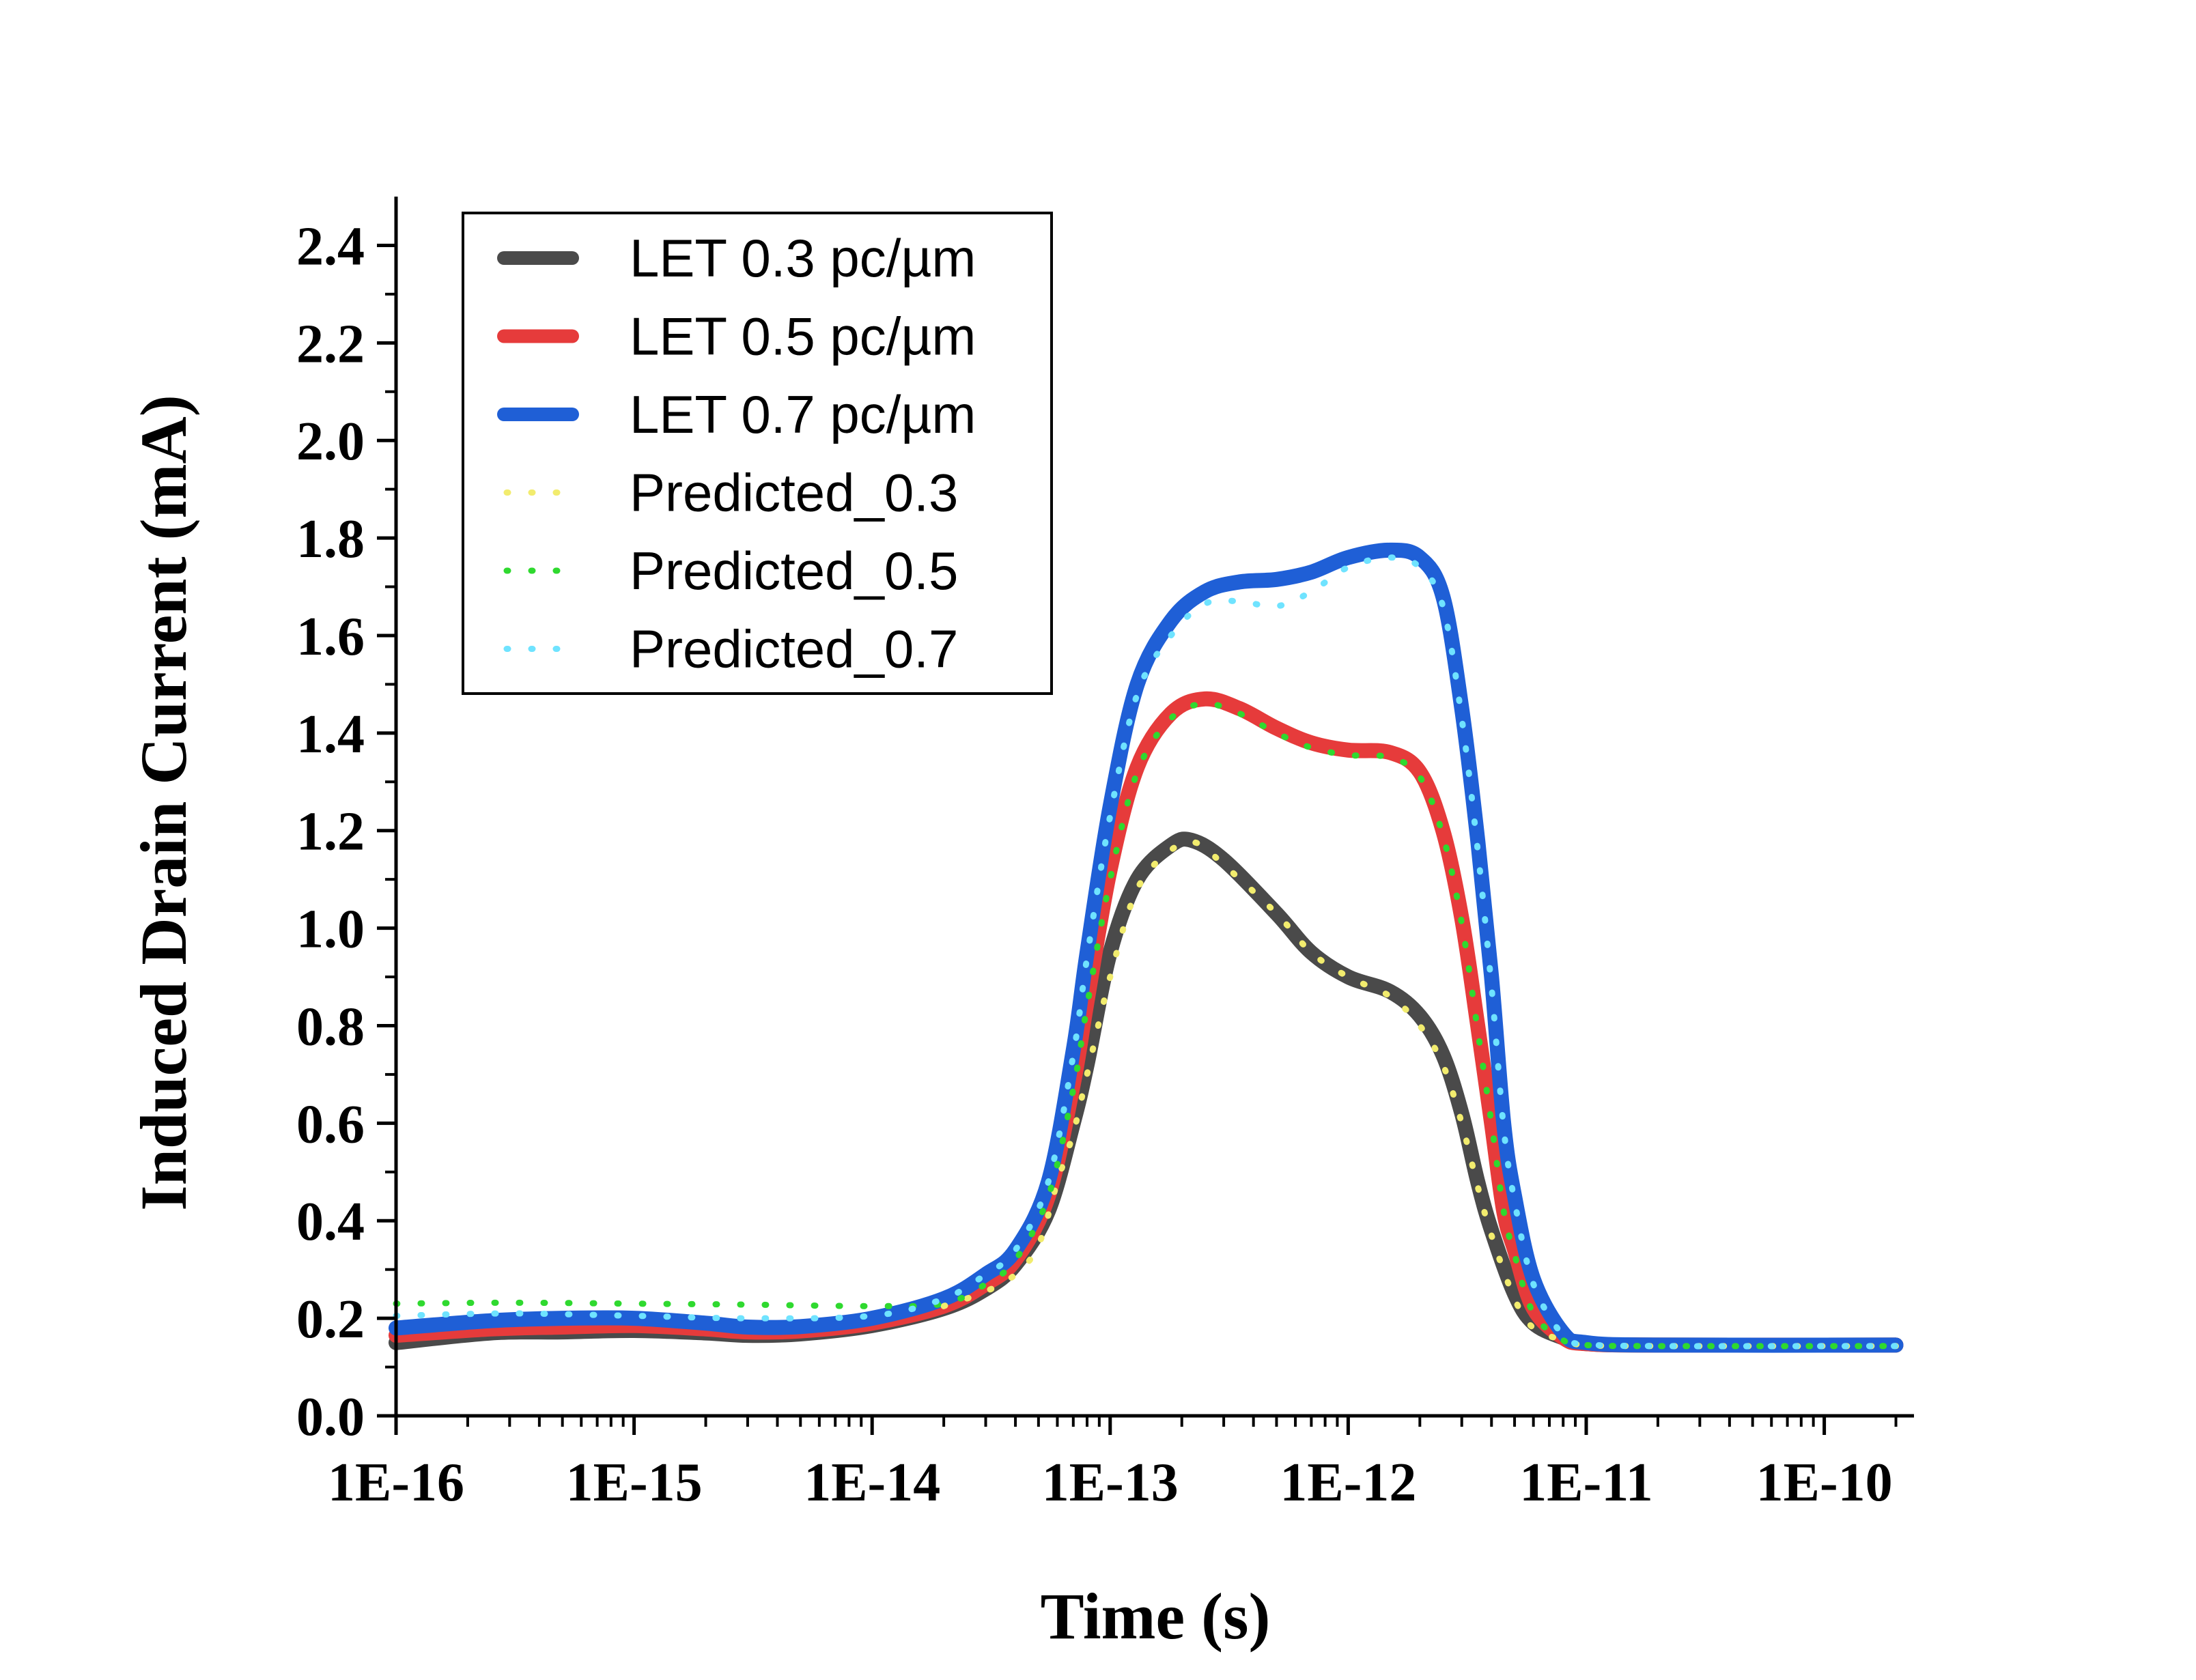  Describe the element at coordinates (1156, 1616) in the screenshot. I see `x-axis-title: Time (s)` at that location.